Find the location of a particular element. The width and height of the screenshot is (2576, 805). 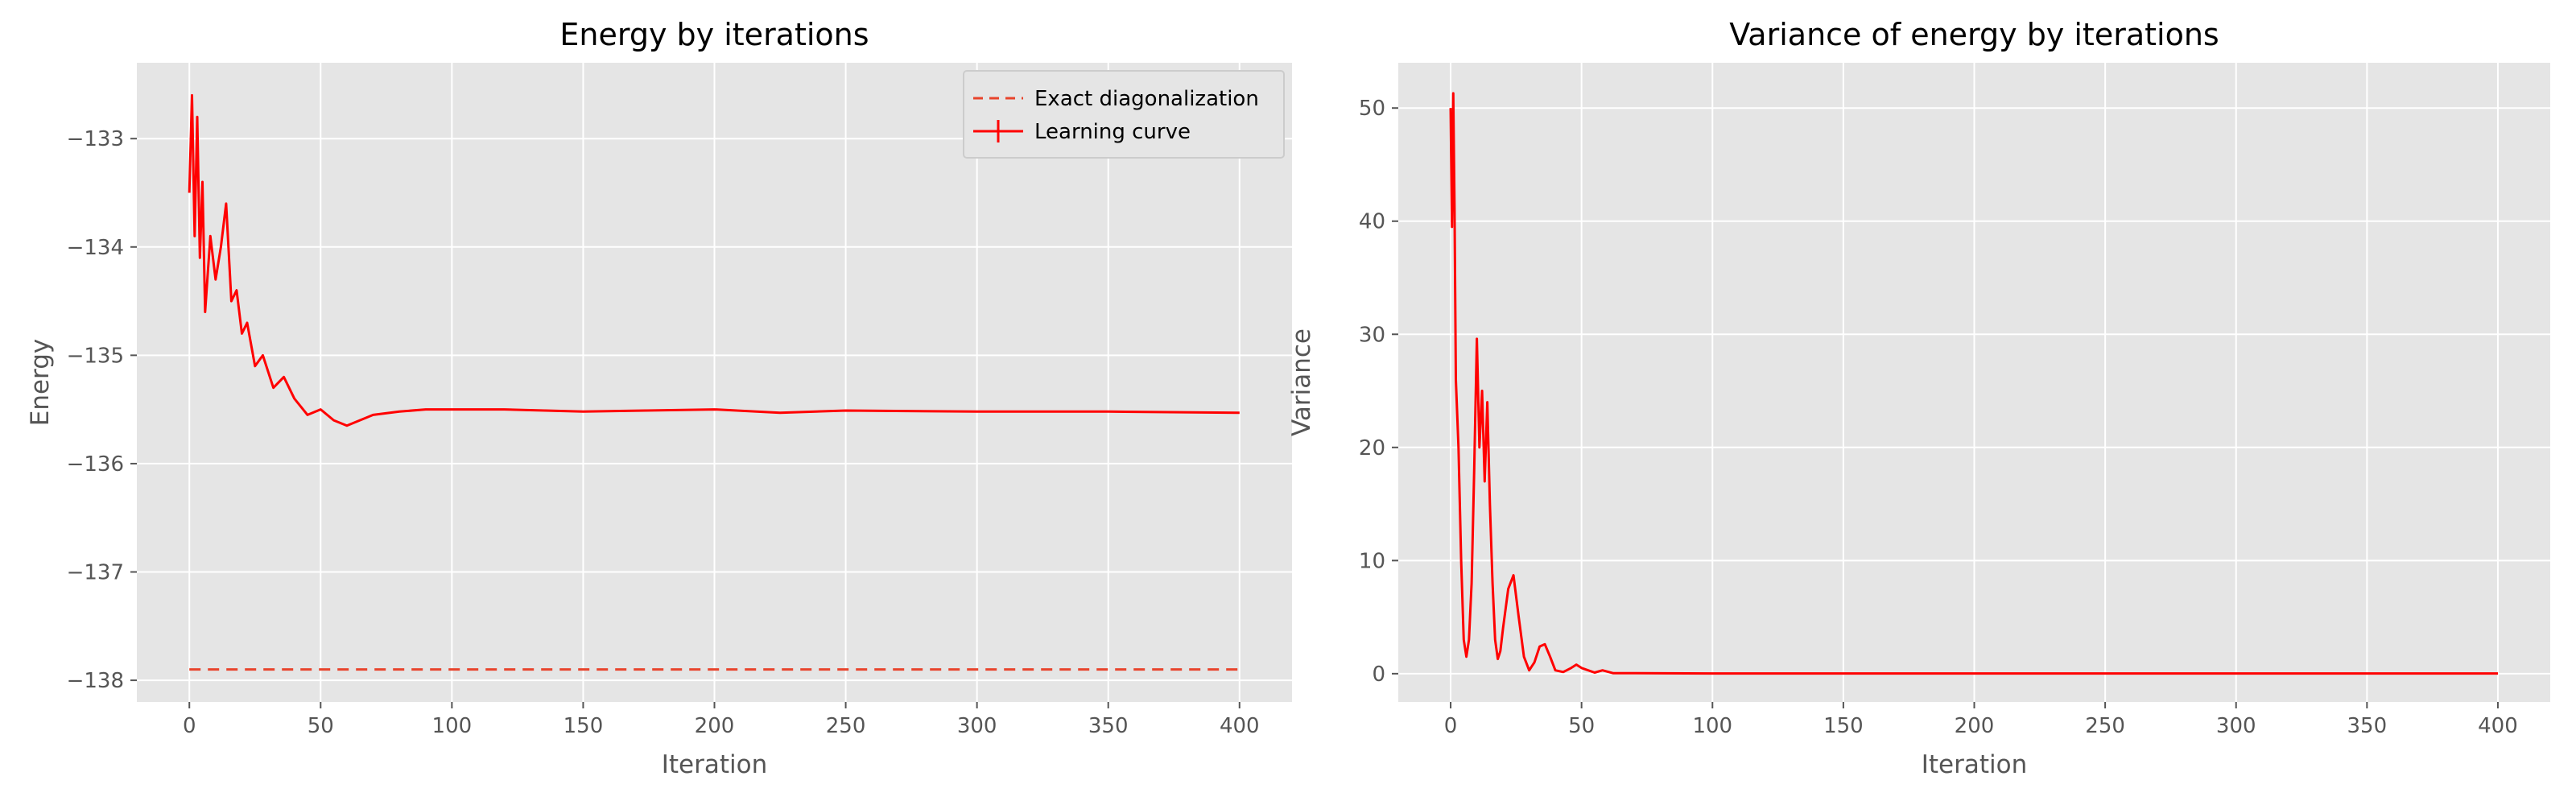

y-tick-label: 0 is located at coordinates (1378, 675).